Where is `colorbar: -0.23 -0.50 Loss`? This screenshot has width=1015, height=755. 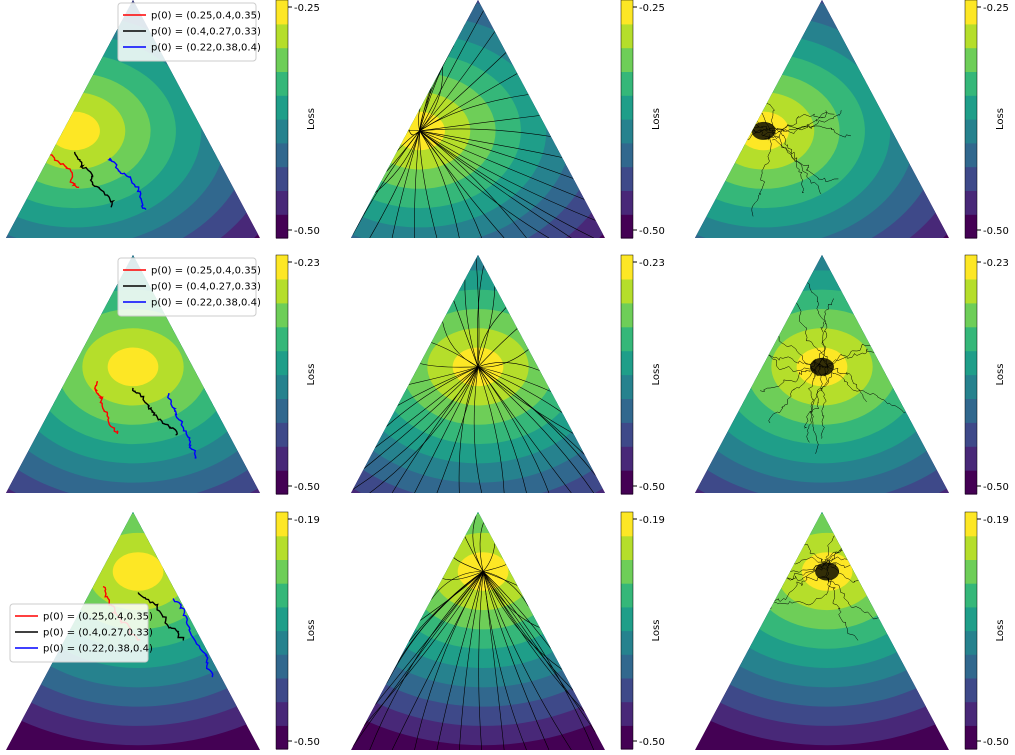 colorbar: -0.23 -0.50 Loss is located at coordinates (986, 374).